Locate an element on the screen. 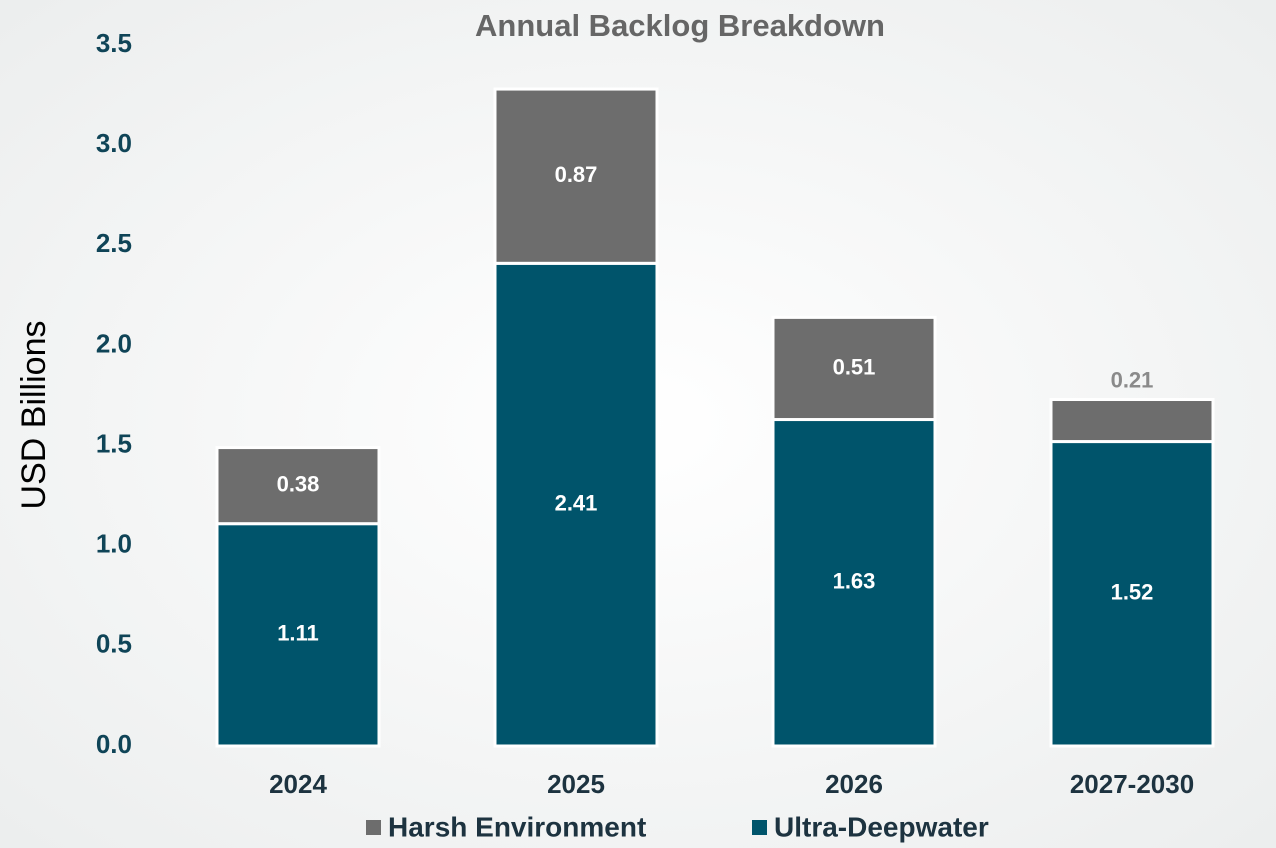  data-label: 0.87 is located at coordinates (576, 174).